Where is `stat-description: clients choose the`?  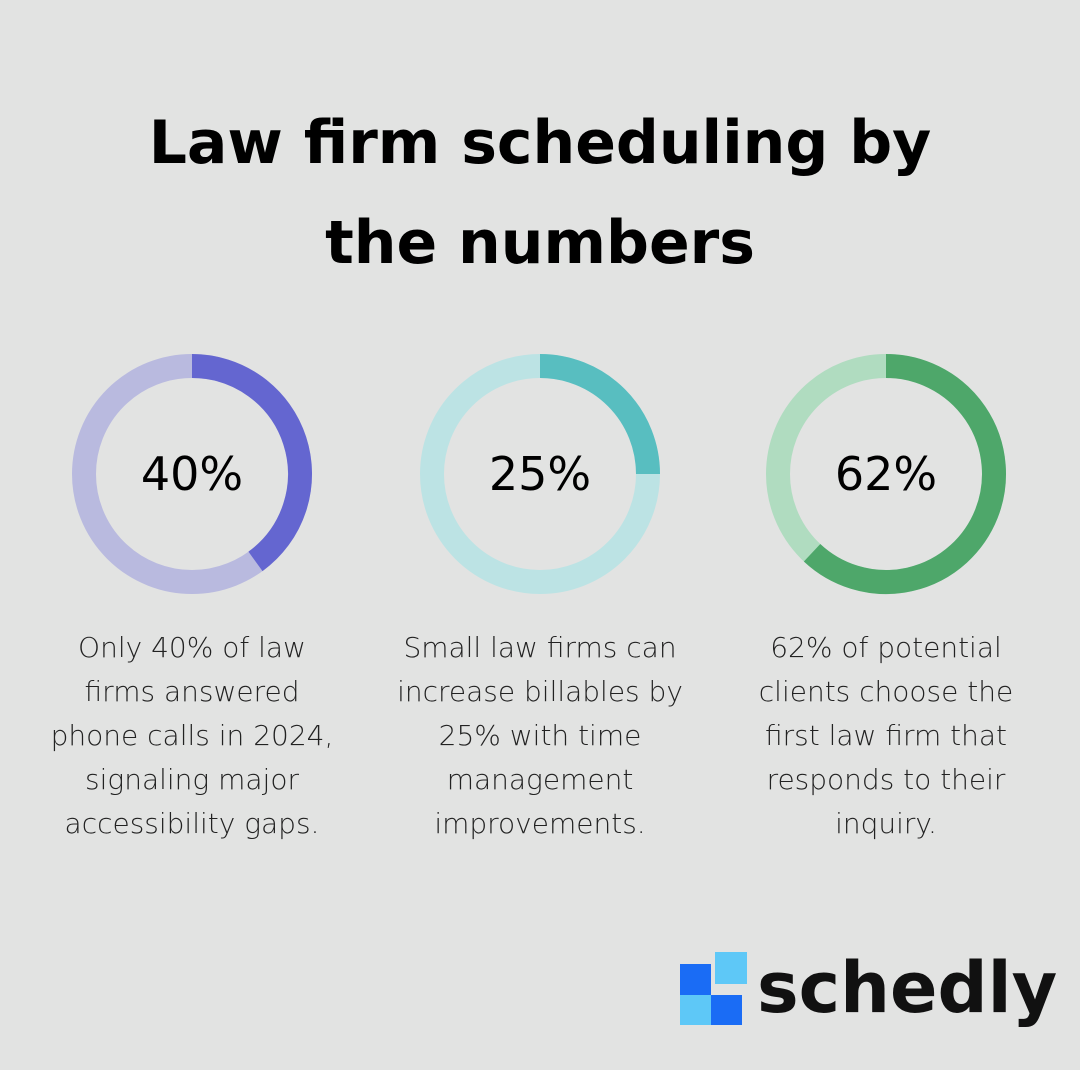 stat-description: clients choose the is located at coordinates (886, 691).